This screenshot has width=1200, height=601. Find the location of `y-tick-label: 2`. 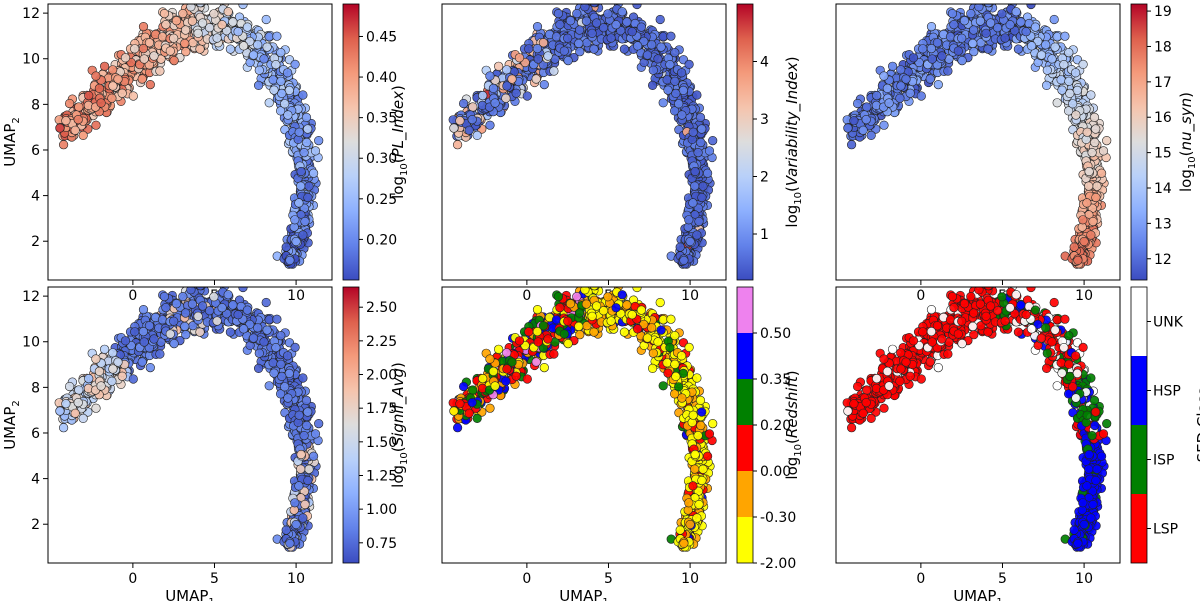

y-tick-label: 2 is located at coordinates (35, 242).